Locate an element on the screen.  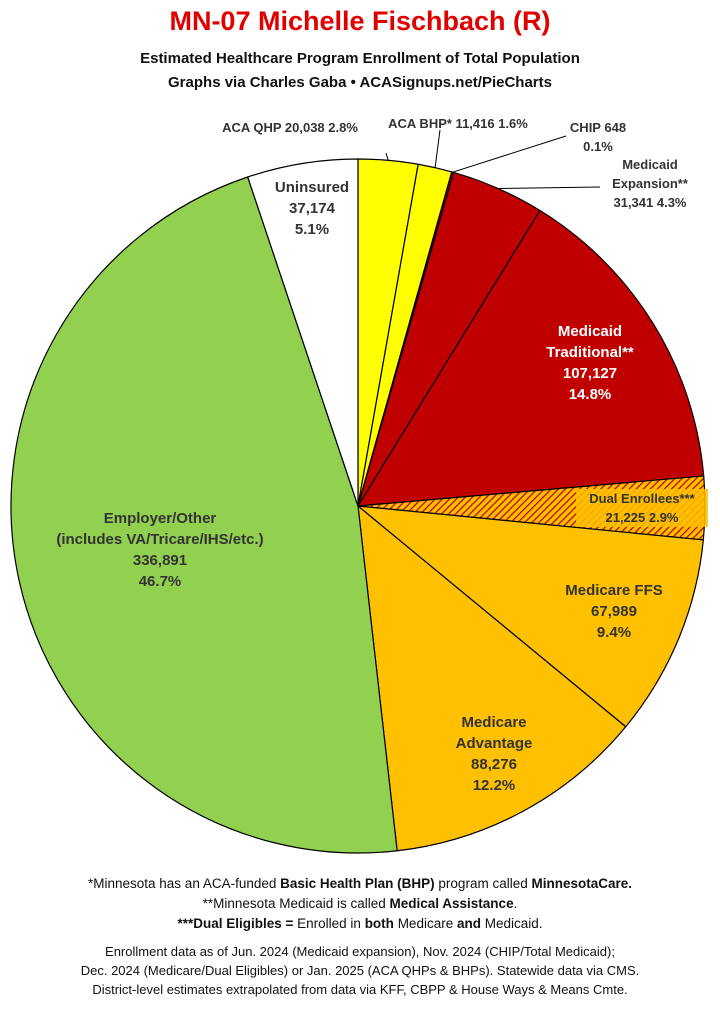
data-label-employer-other: 46.7% is located at coordinates (160, 581).